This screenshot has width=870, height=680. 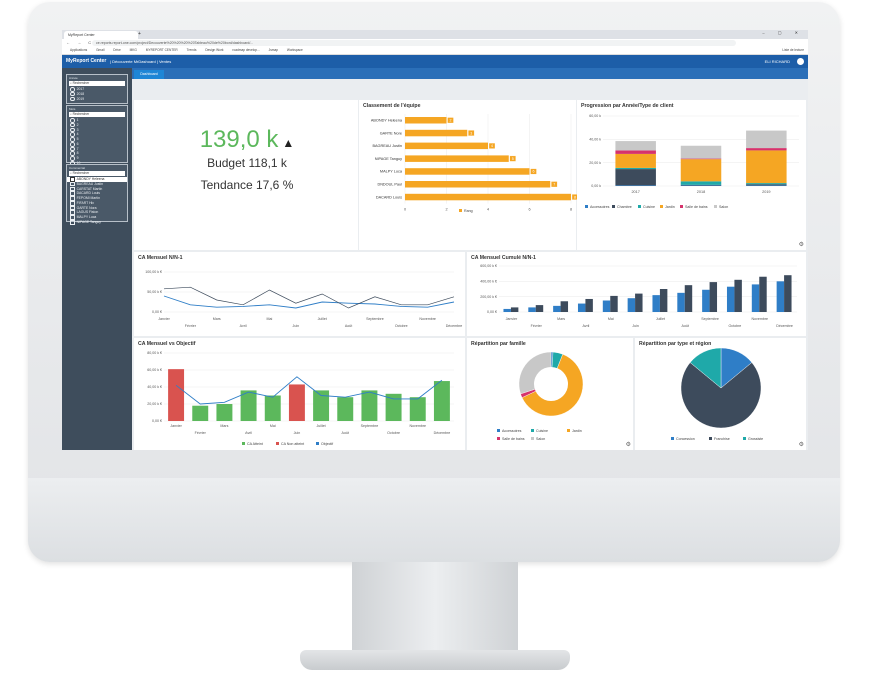 What do you see at coordinates (161, 50) in the screenshot?
I see `bookmark: MYREPORT CENTER` at bounding box center [161, 50].